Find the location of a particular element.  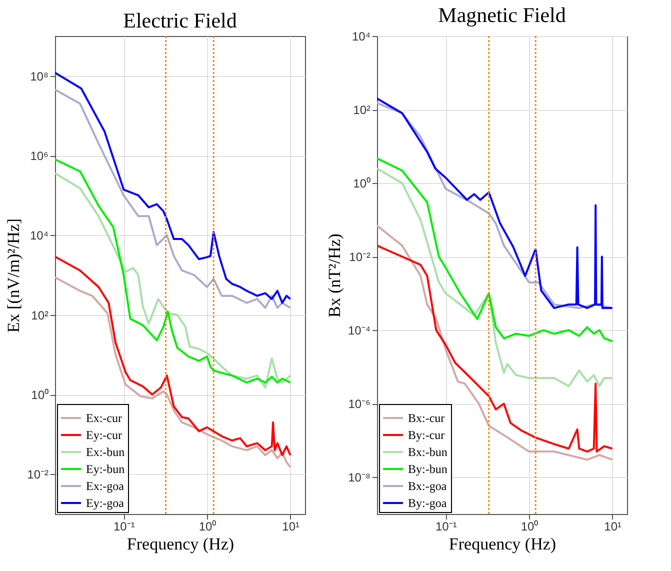

legend-label: Ex:-cur is located at coordinates (104, 418).